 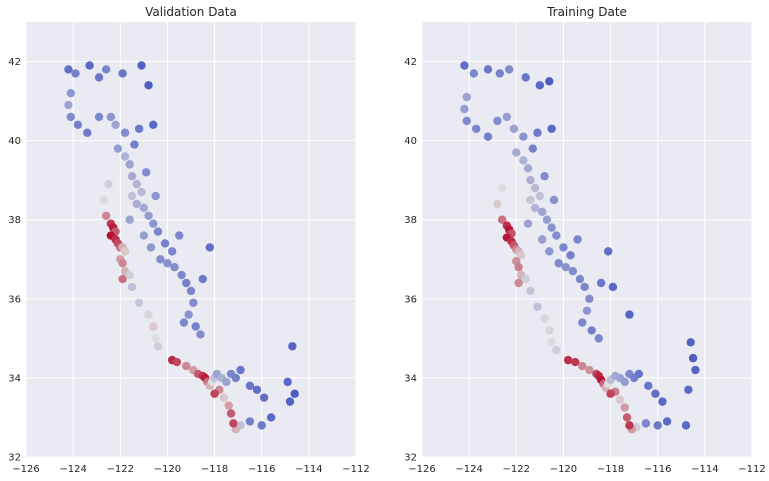 I want to click on chart-title: Validation Data, so click(x=191, y=12).